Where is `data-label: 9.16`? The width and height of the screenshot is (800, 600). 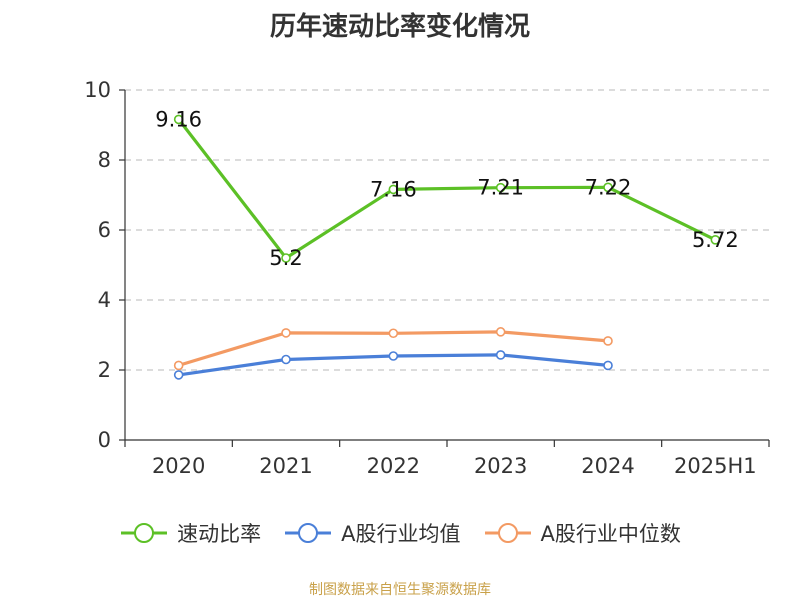 data-label: 9.16 is located at coordinates (178, 119).